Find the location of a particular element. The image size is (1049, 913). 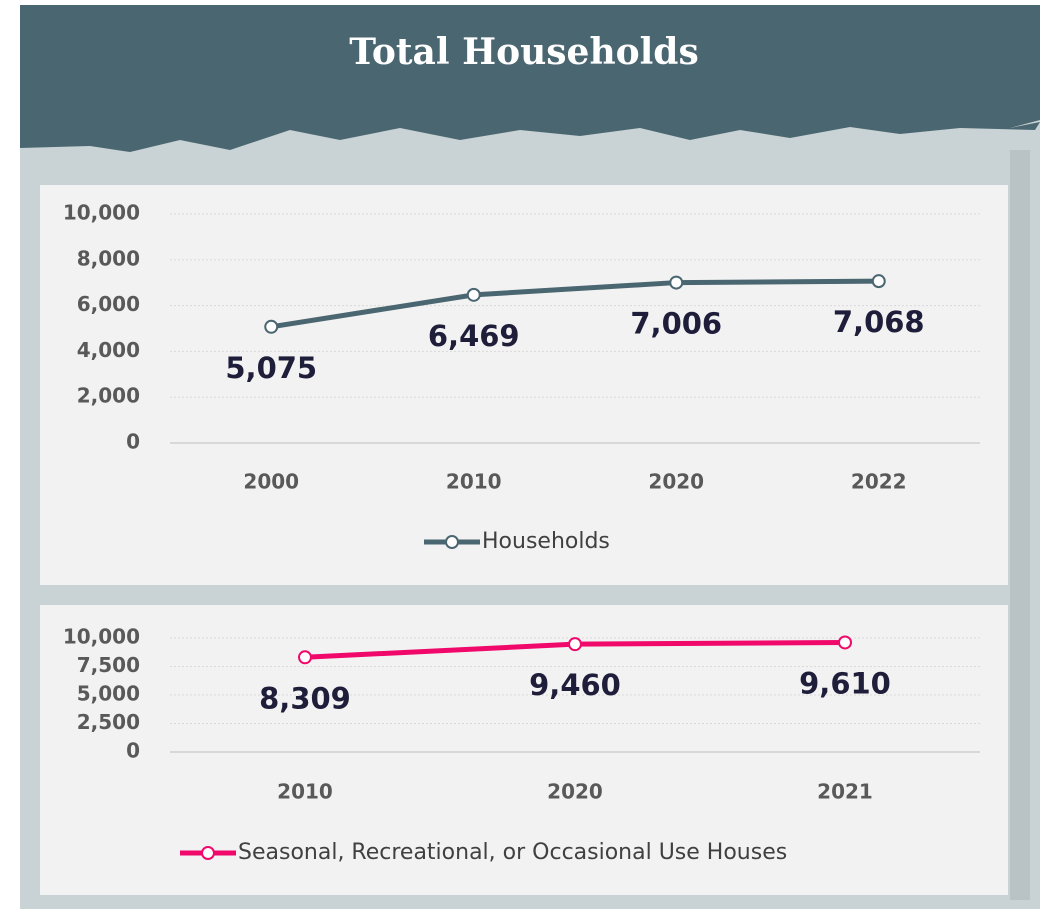

line is located at coordinates (574, 304).